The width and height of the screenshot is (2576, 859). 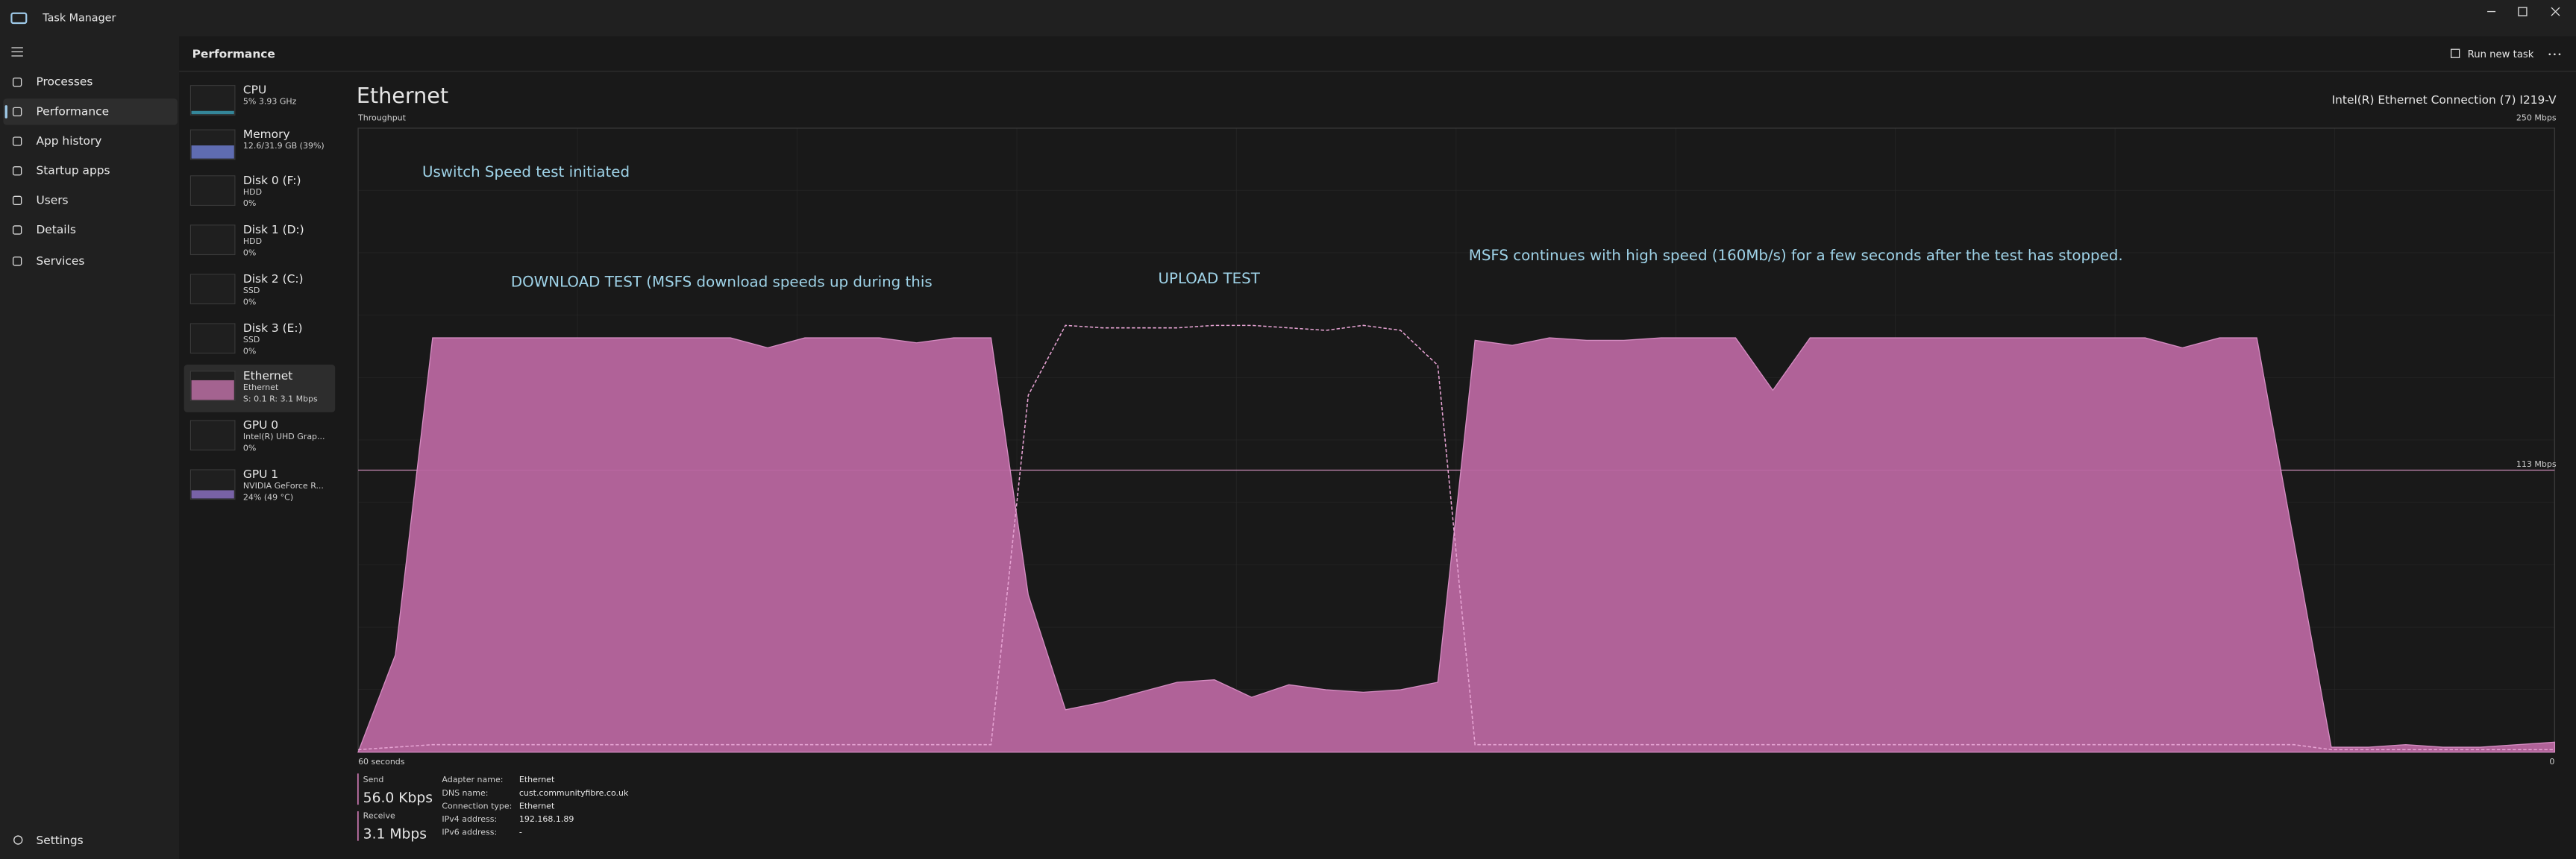 What do you see at coordinates (470, 819) in the screenshot?
I see `detail-label: IPv4 address:` at bounding box center [470, 819].